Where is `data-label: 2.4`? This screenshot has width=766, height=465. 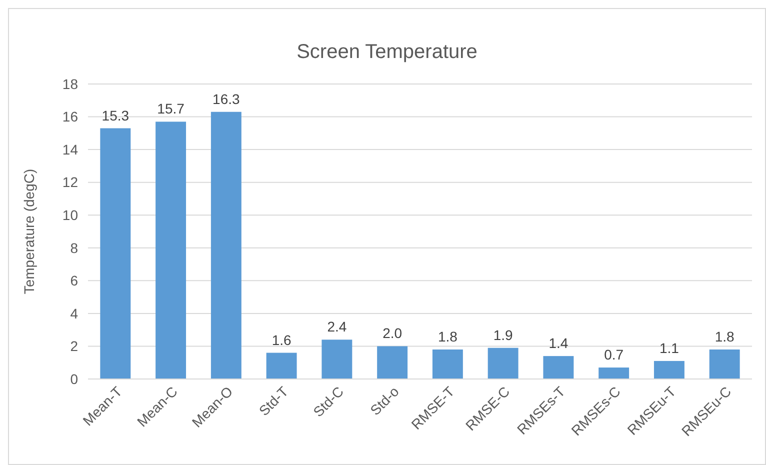 data-label: 2.4 is located at coordinates (337, 326).